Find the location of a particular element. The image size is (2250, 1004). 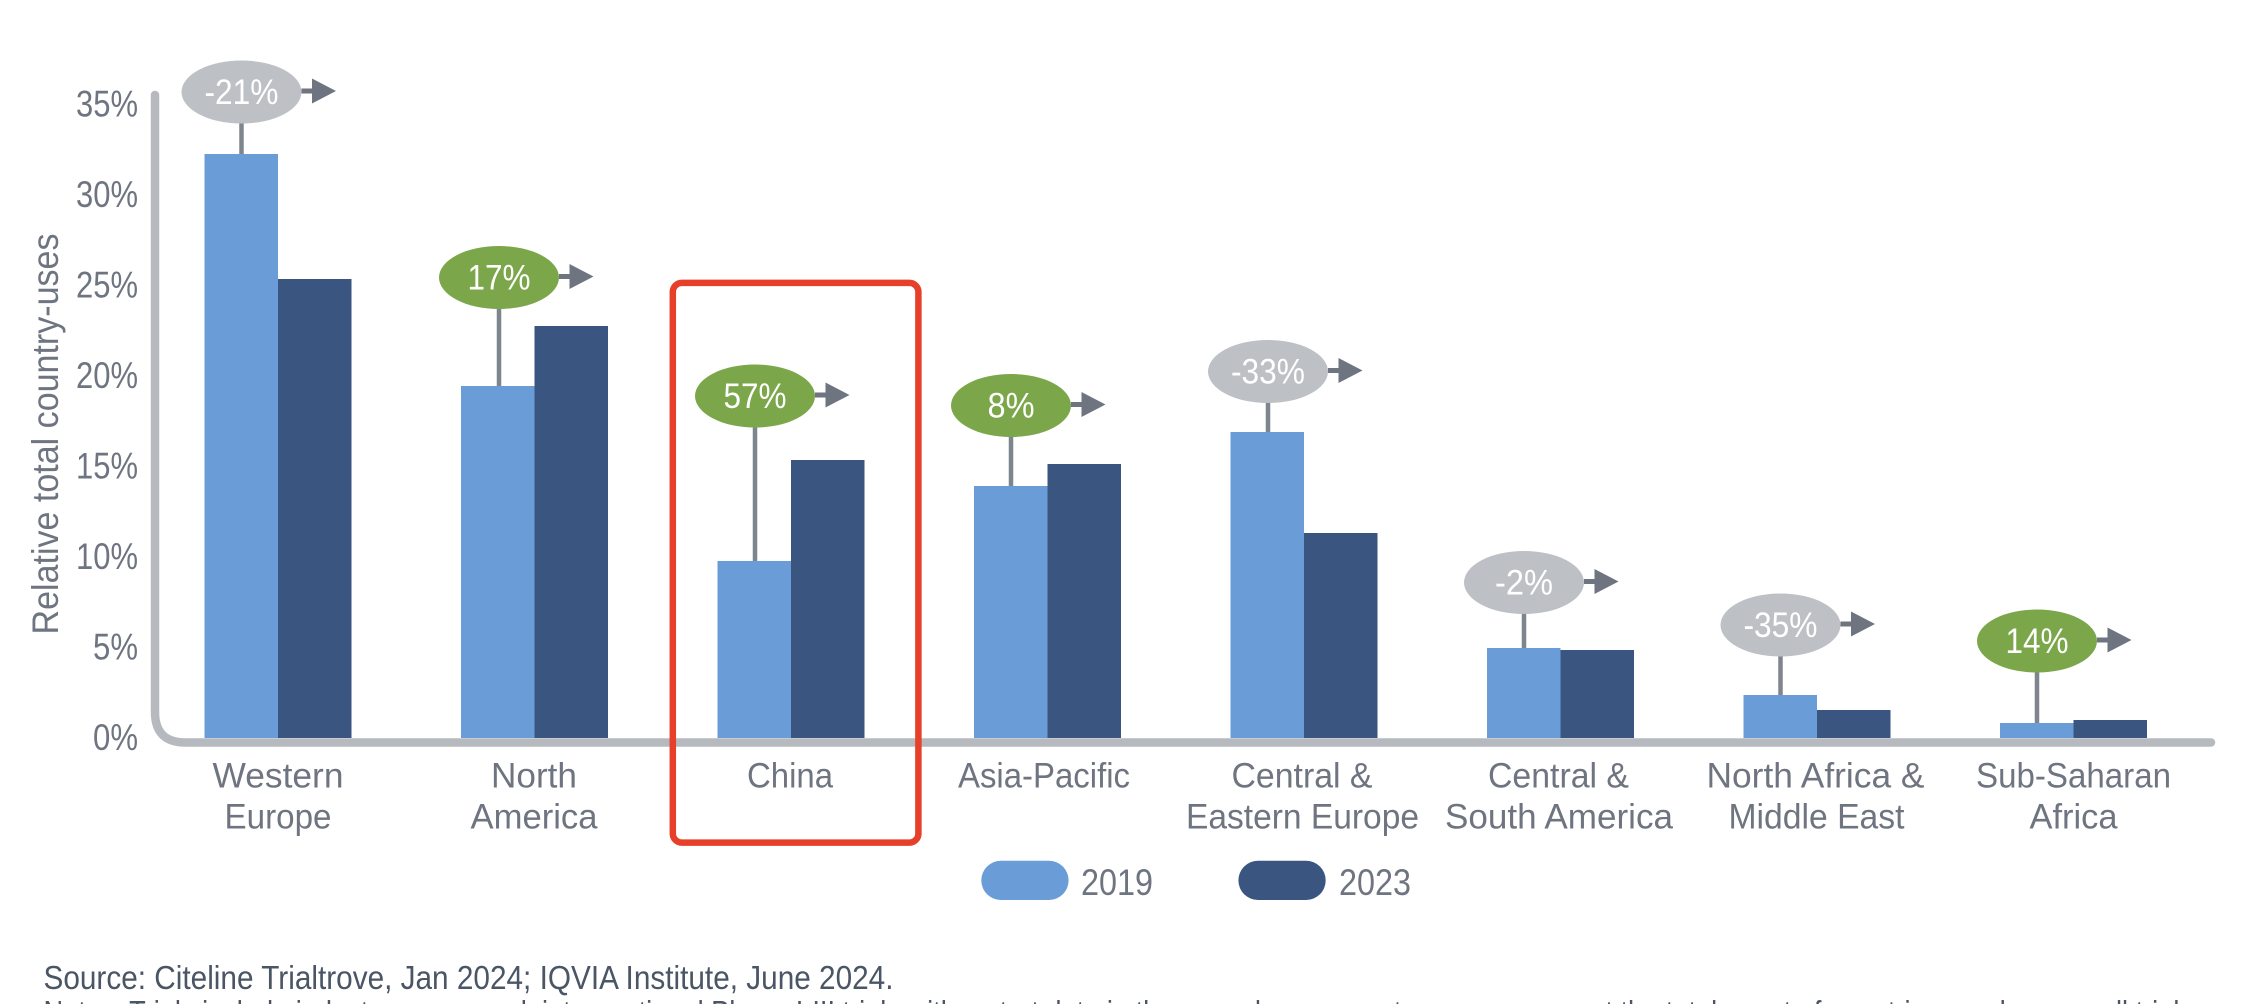

svg-text: Eastern Europe is located at coordinates (1302, 817).